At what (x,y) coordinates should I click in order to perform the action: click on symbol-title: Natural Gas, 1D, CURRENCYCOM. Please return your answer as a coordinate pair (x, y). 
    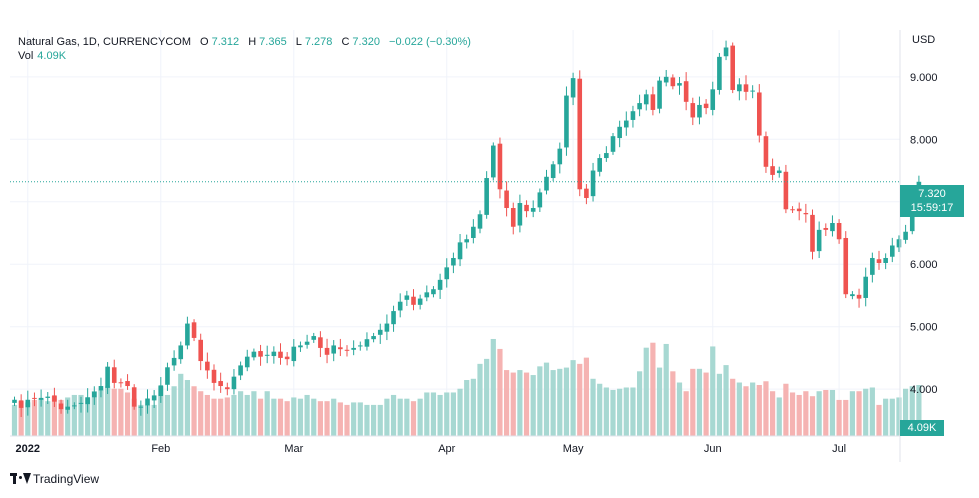
    Looking at the image, I should click on (104, 42).